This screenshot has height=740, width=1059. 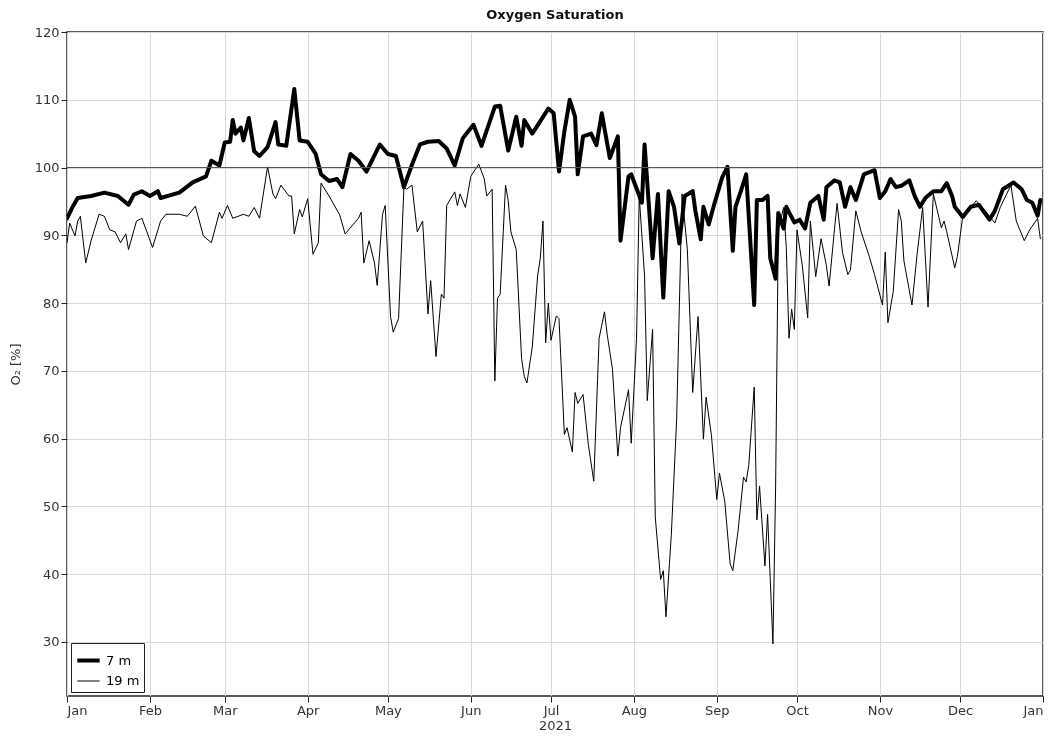 What do you see at coordinates (226, 710) in the screenshot?
I see `x-tick-label: Mar` at bounding box center [226, 710].